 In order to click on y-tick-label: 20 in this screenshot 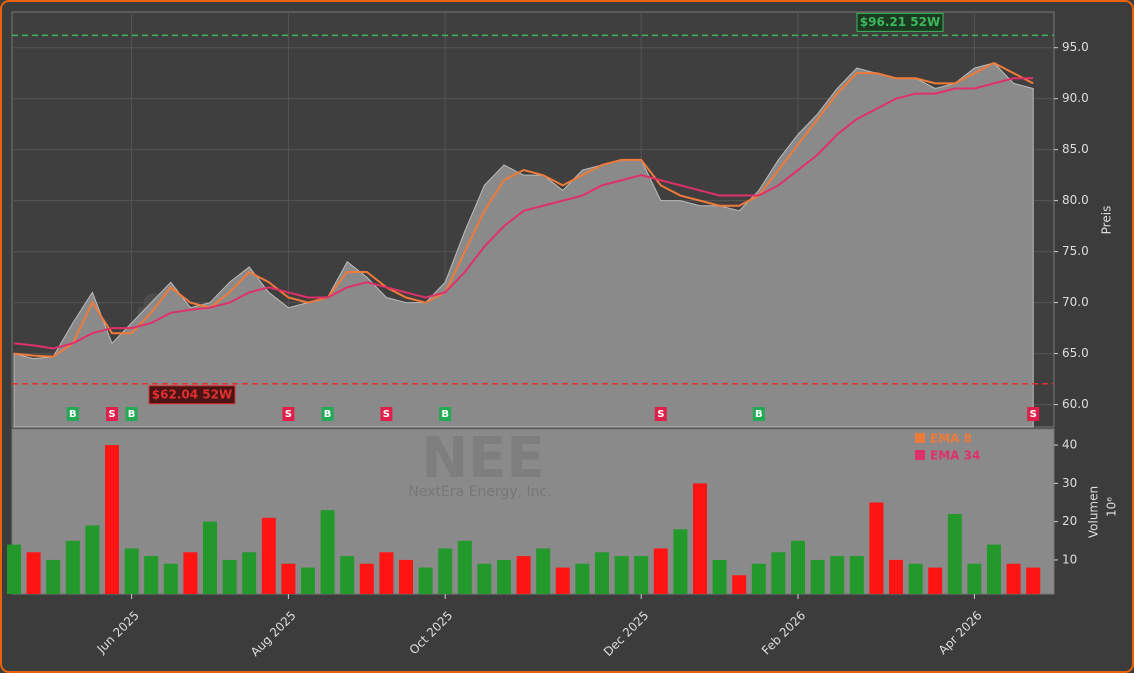, I will do `click(1069, 521)`.